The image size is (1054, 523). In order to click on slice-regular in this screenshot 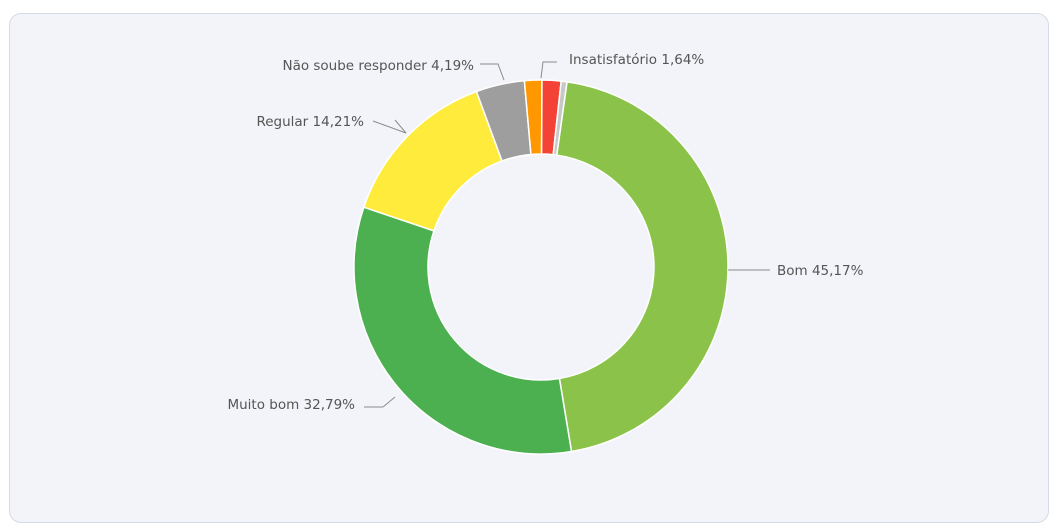, I will do `click(432, 161)`.